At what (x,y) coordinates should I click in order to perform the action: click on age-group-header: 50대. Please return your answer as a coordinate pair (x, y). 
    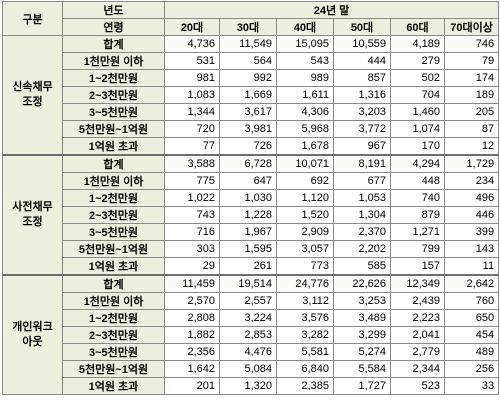
    Looking at the image, I should click on (362, 27).